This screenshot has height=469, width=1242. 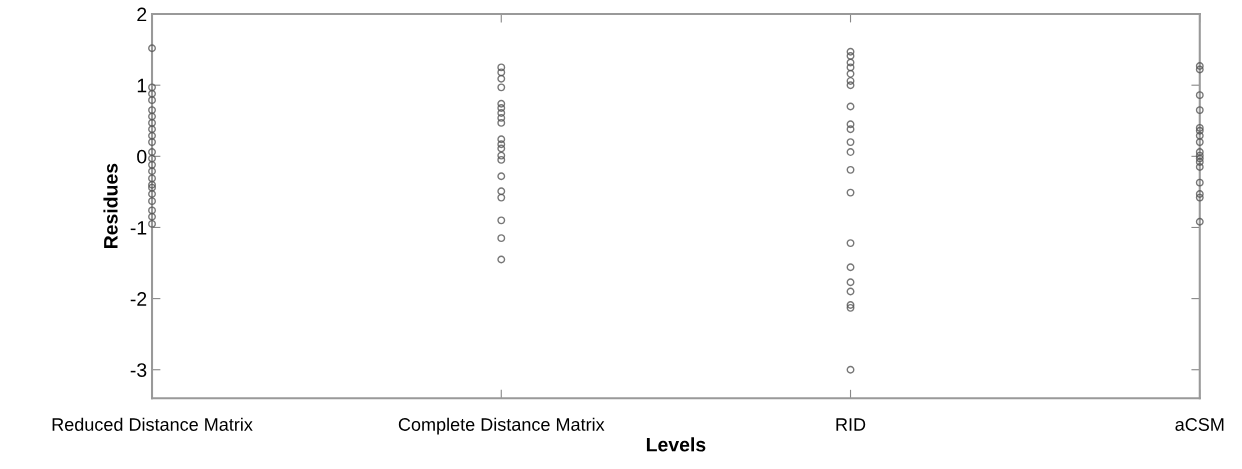 What do you see at coordinates (1199, 424) in the screenshot?
I see `x-tick-label: aCSM` at bounding box center [1199, 424].